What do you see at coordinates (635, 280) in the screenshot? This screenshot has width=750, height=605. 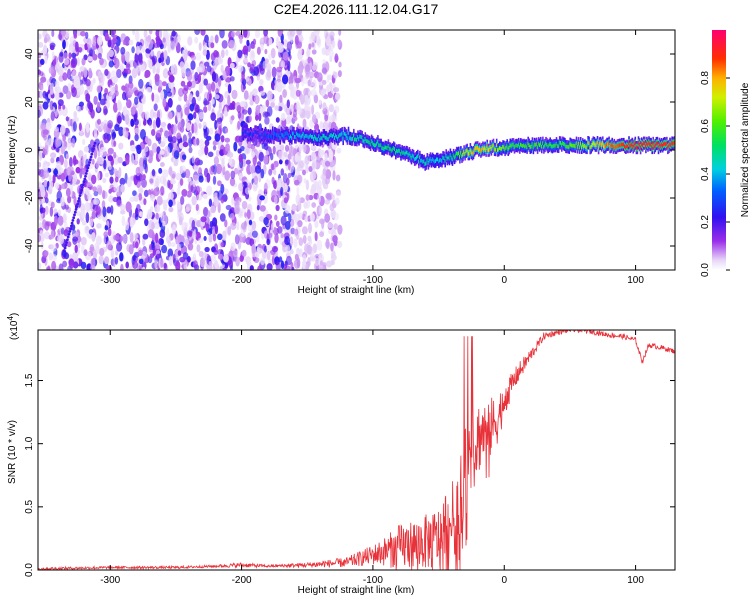 I see `x-tick-label: 100` at bounding box center [635, 280].